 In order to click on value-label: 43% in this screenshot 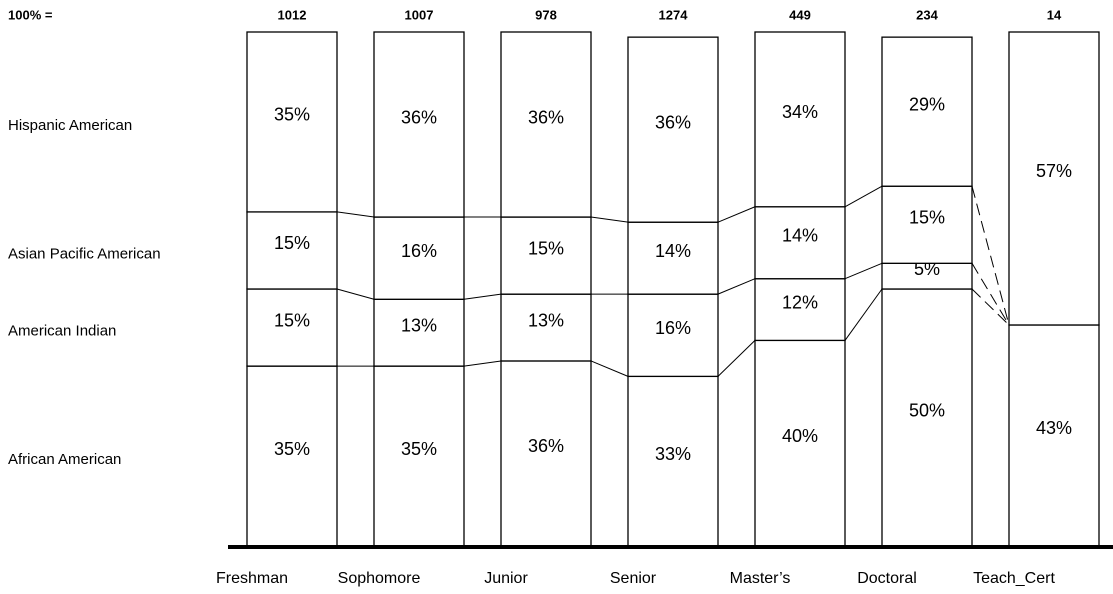, I will do `click(1054, 428)`.